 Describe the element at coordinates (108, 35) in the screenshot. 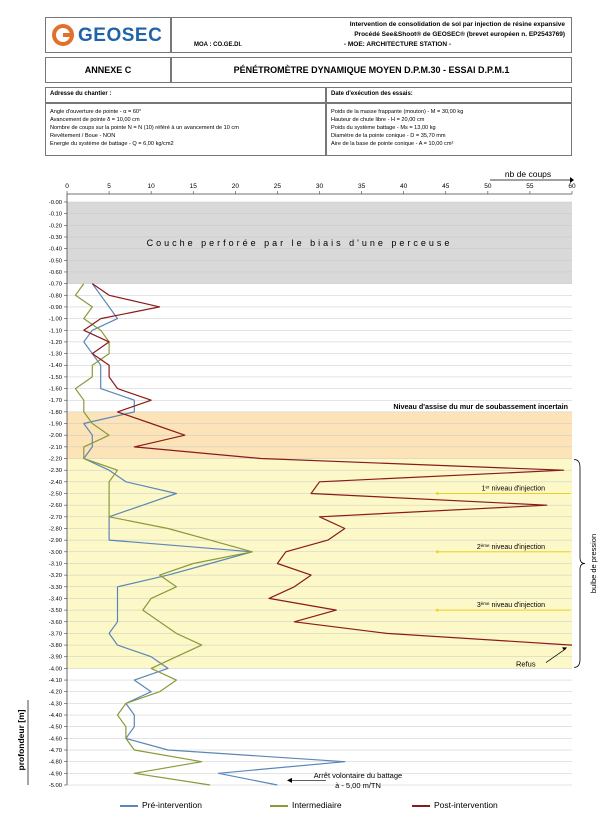

I see `logo-box: GEOSEC` at that location.